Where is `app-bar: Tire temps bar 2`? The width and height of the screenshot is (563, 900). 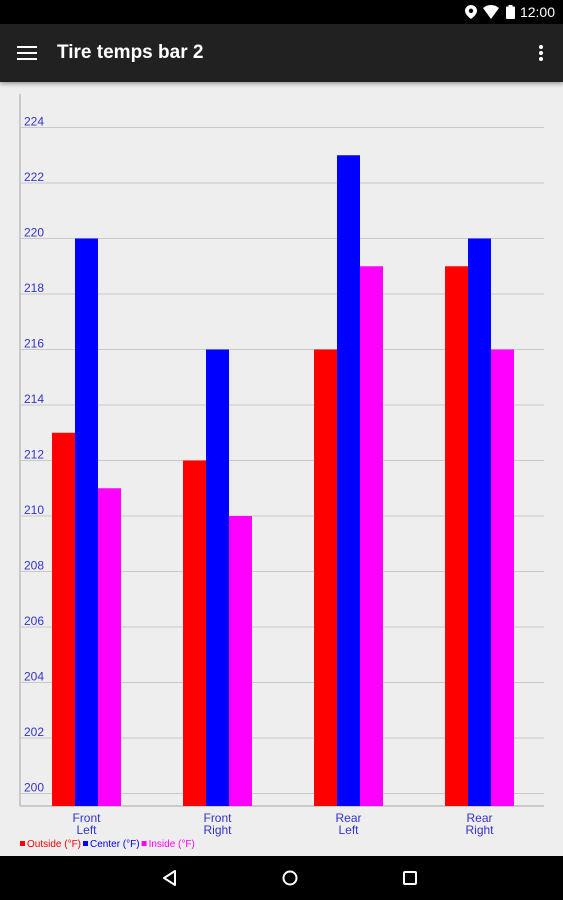 app-bar: Tire temps bar 2 is located at coordinates (281, 53).